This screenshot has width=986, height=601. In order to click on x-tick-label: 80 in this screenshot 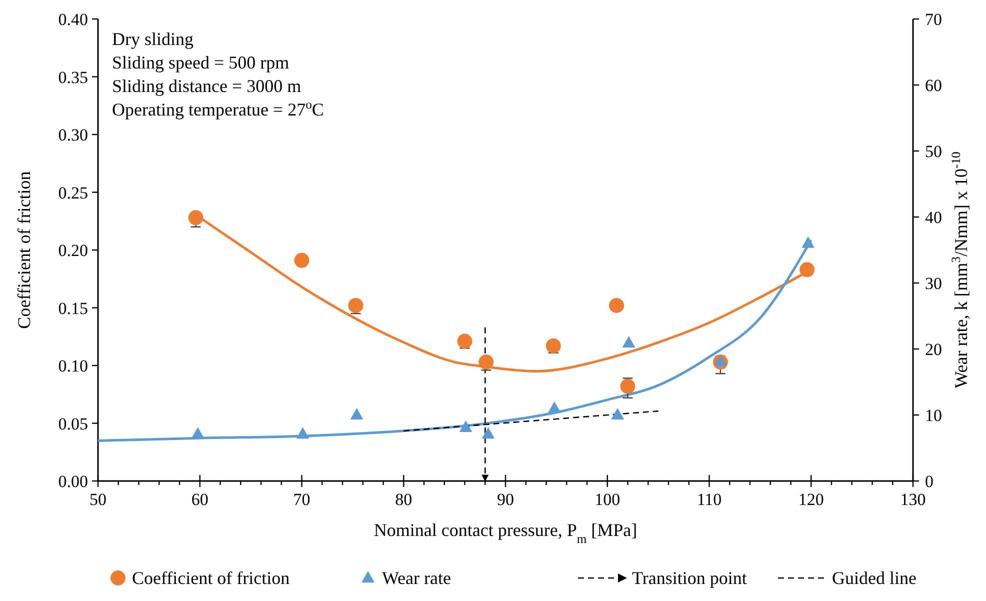, I will do `click(403, 499)`.